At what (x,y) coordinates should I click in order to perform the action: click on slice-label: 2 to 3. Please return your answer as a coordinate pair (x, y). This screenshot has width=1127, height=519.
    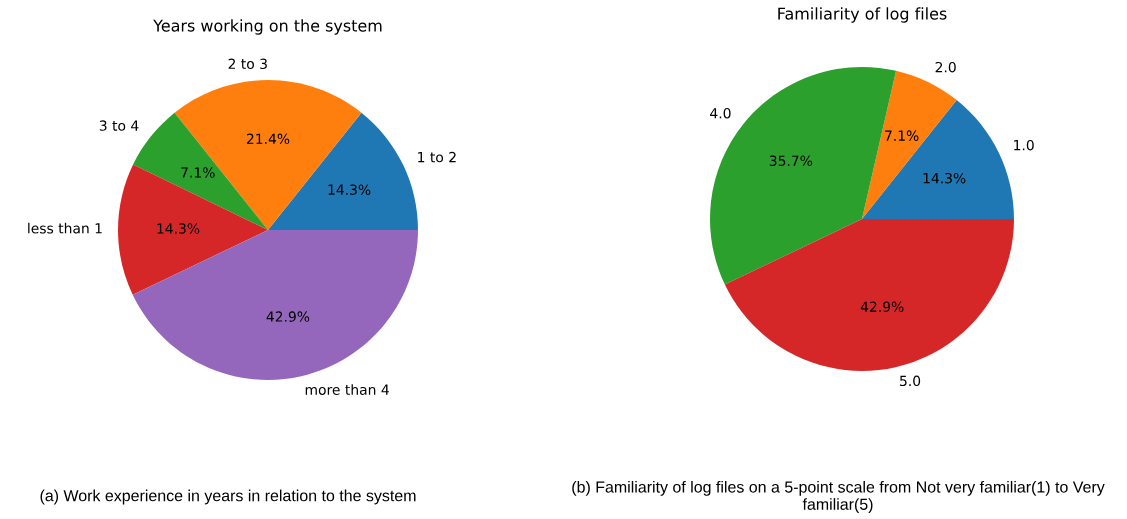
    Looking at the image, I should click on (247, 64).